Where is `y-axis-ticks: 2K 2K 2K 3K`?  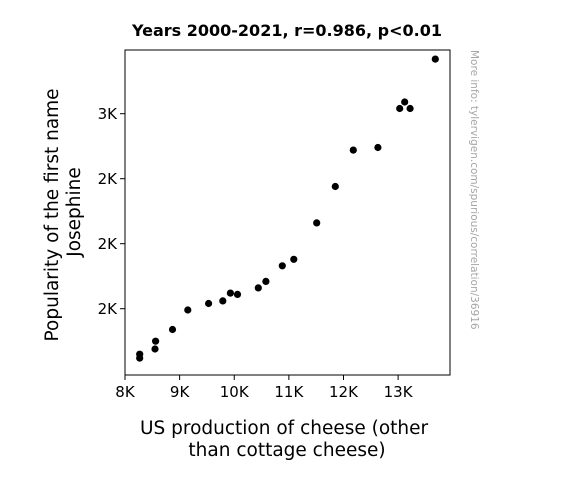 y-axis-ticks: 2K 2K 2K 3K is located at coordinates (111, 211).